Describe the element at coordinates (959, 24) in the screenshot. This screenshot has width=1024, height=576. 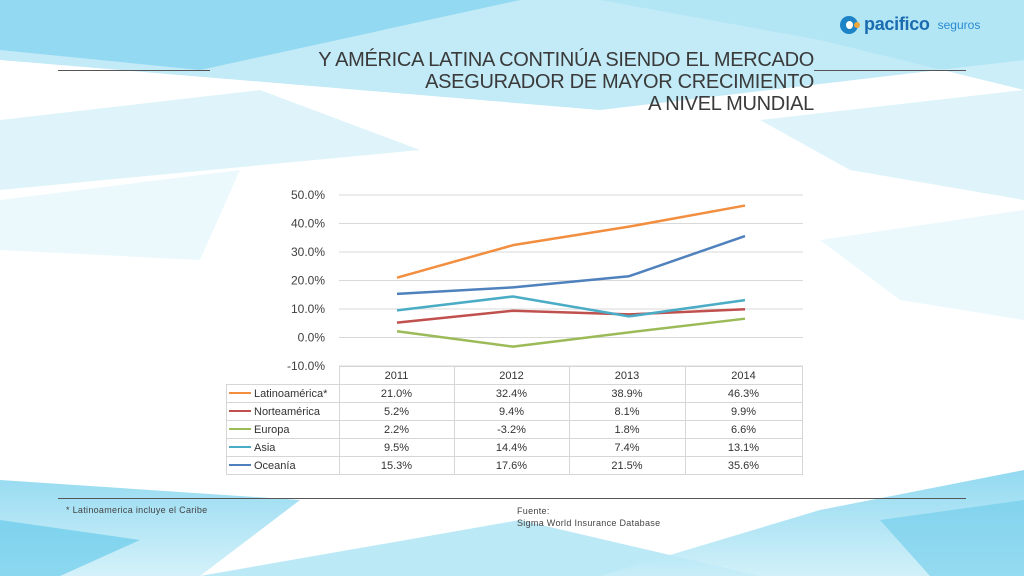
I see `logo-brand-suffix: seguros` at that location.